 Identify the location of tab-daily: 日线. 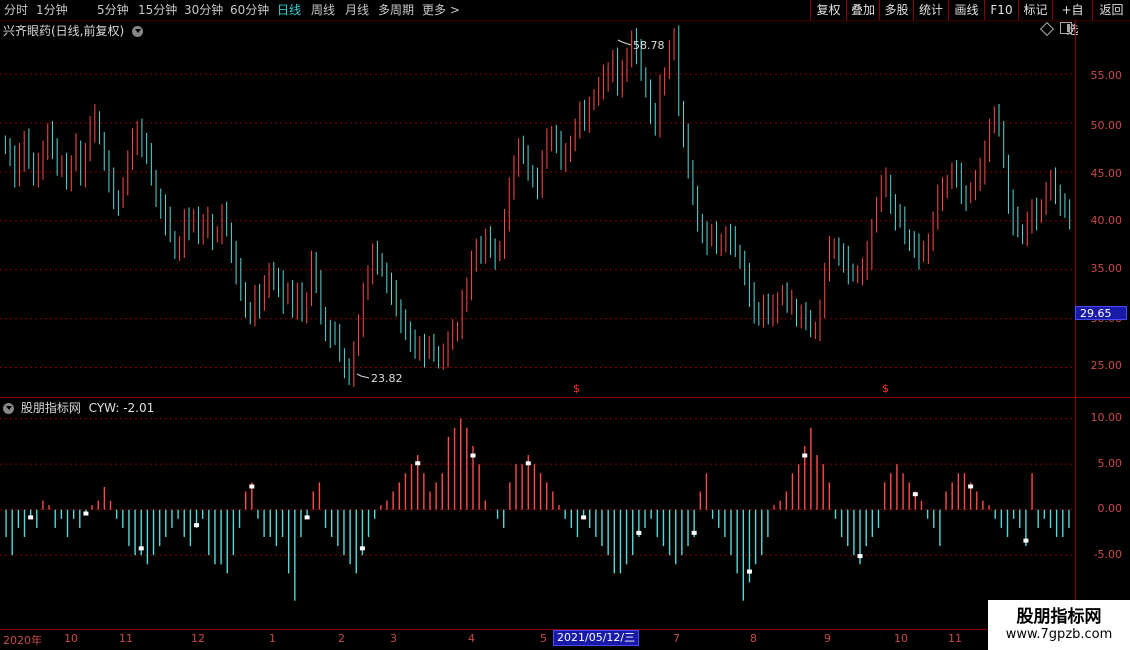
(289, 10).